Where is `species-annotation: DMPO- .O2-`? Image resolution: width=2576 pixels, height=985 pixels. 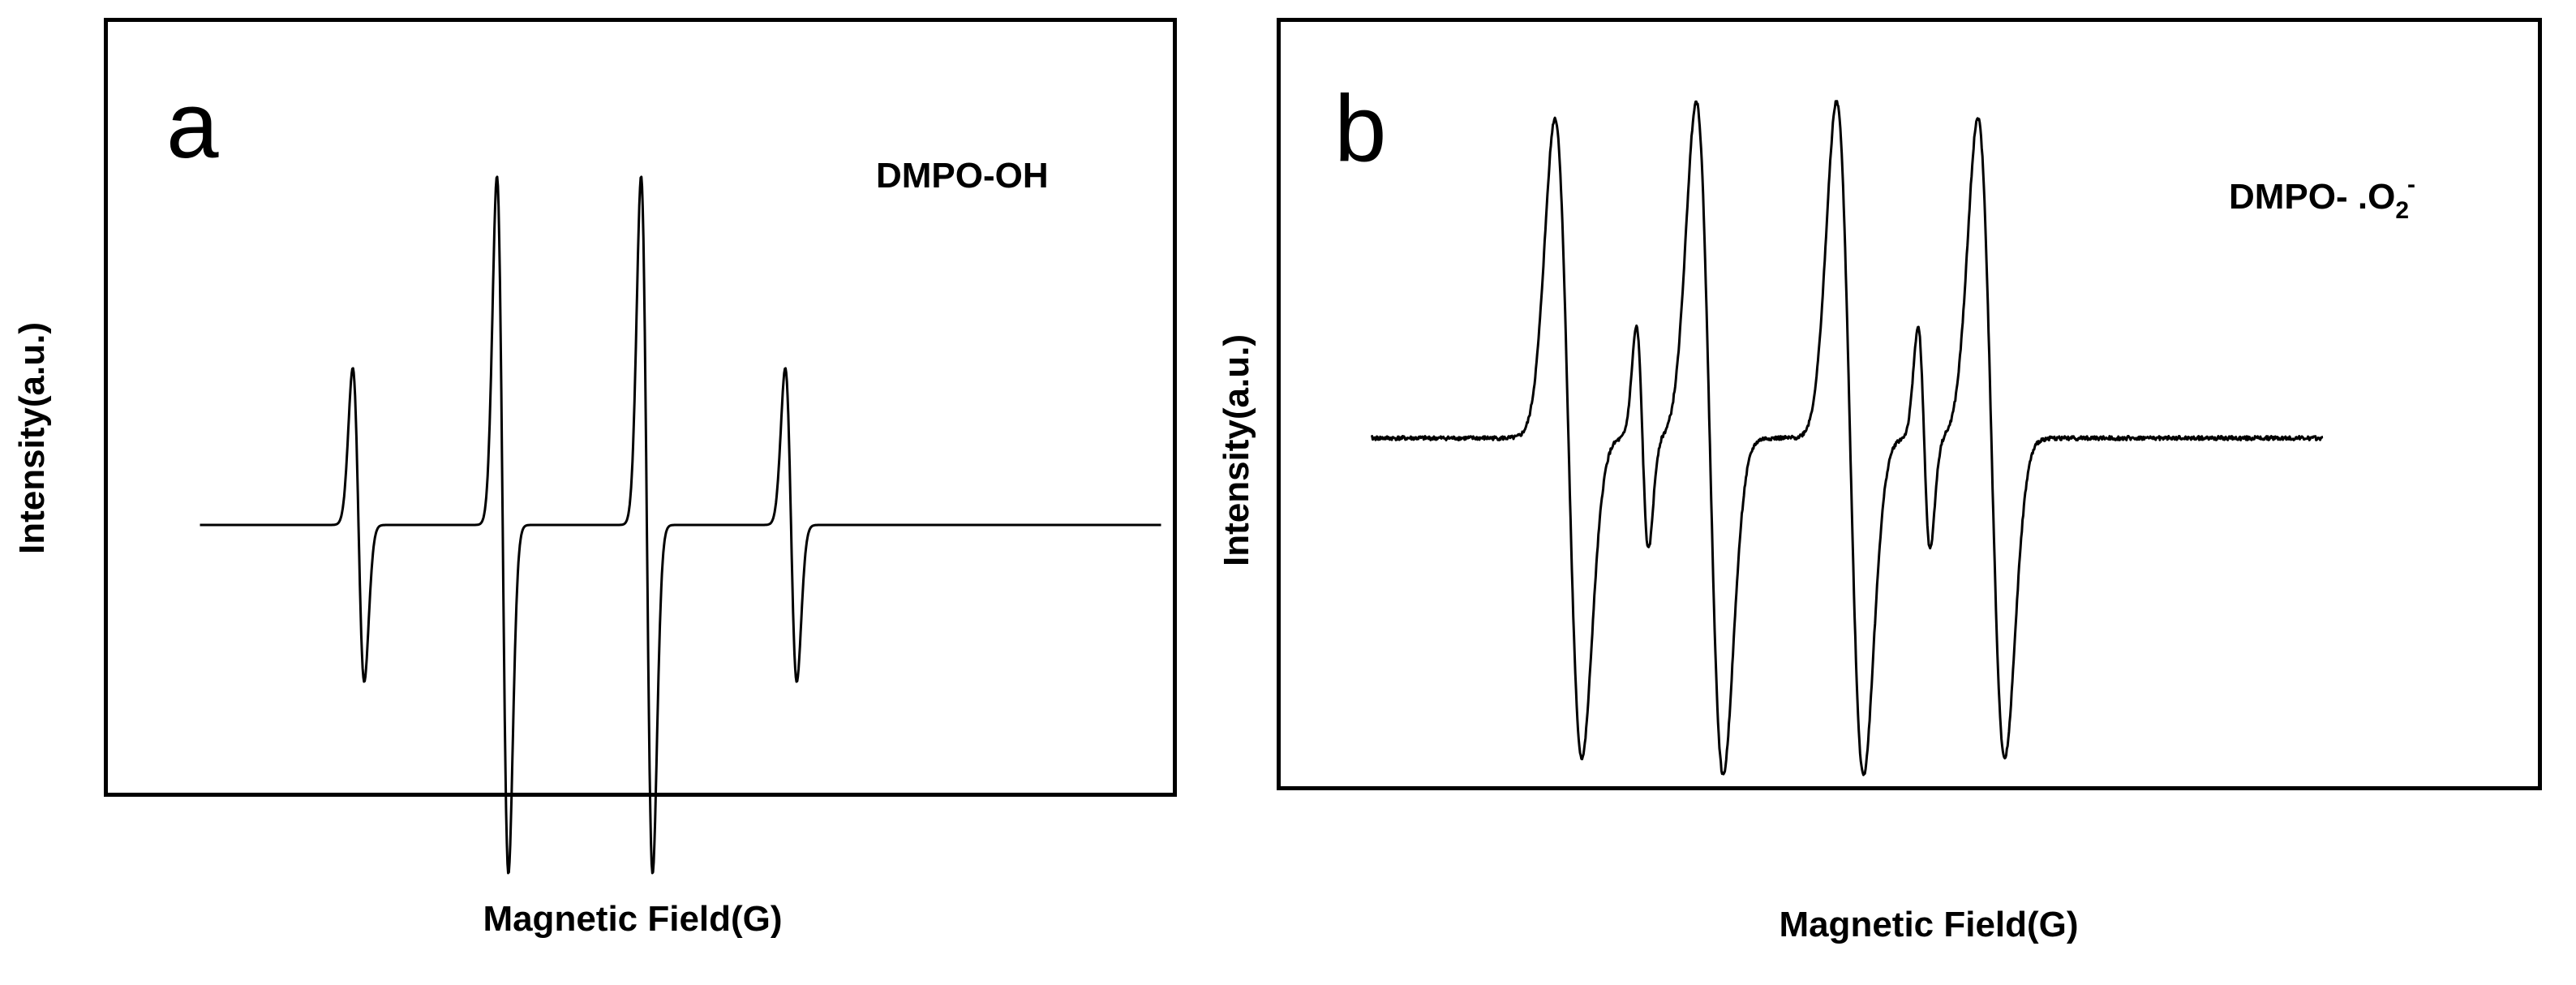
species-annotation: DMPO- .O2- is located at coordinates (2323, 197).